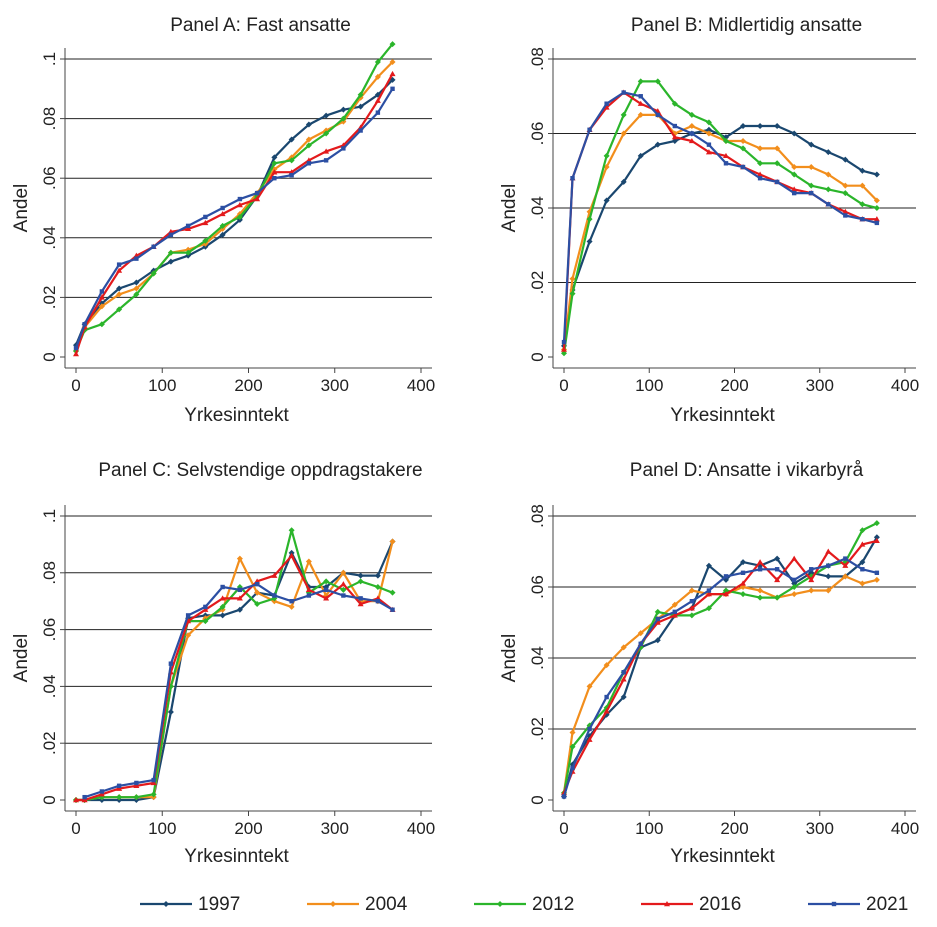  Describe the element at coordinates (235, 678) in the screenshot. I see `series-line-2016` at that location.